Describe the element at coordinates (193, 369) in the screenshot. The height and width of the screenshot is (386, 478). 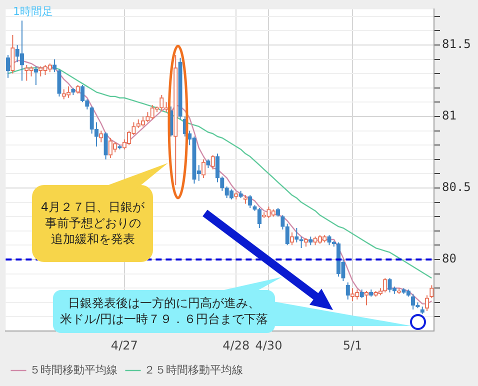
I see `legend-label: ２５時間移動平均線` at that location.